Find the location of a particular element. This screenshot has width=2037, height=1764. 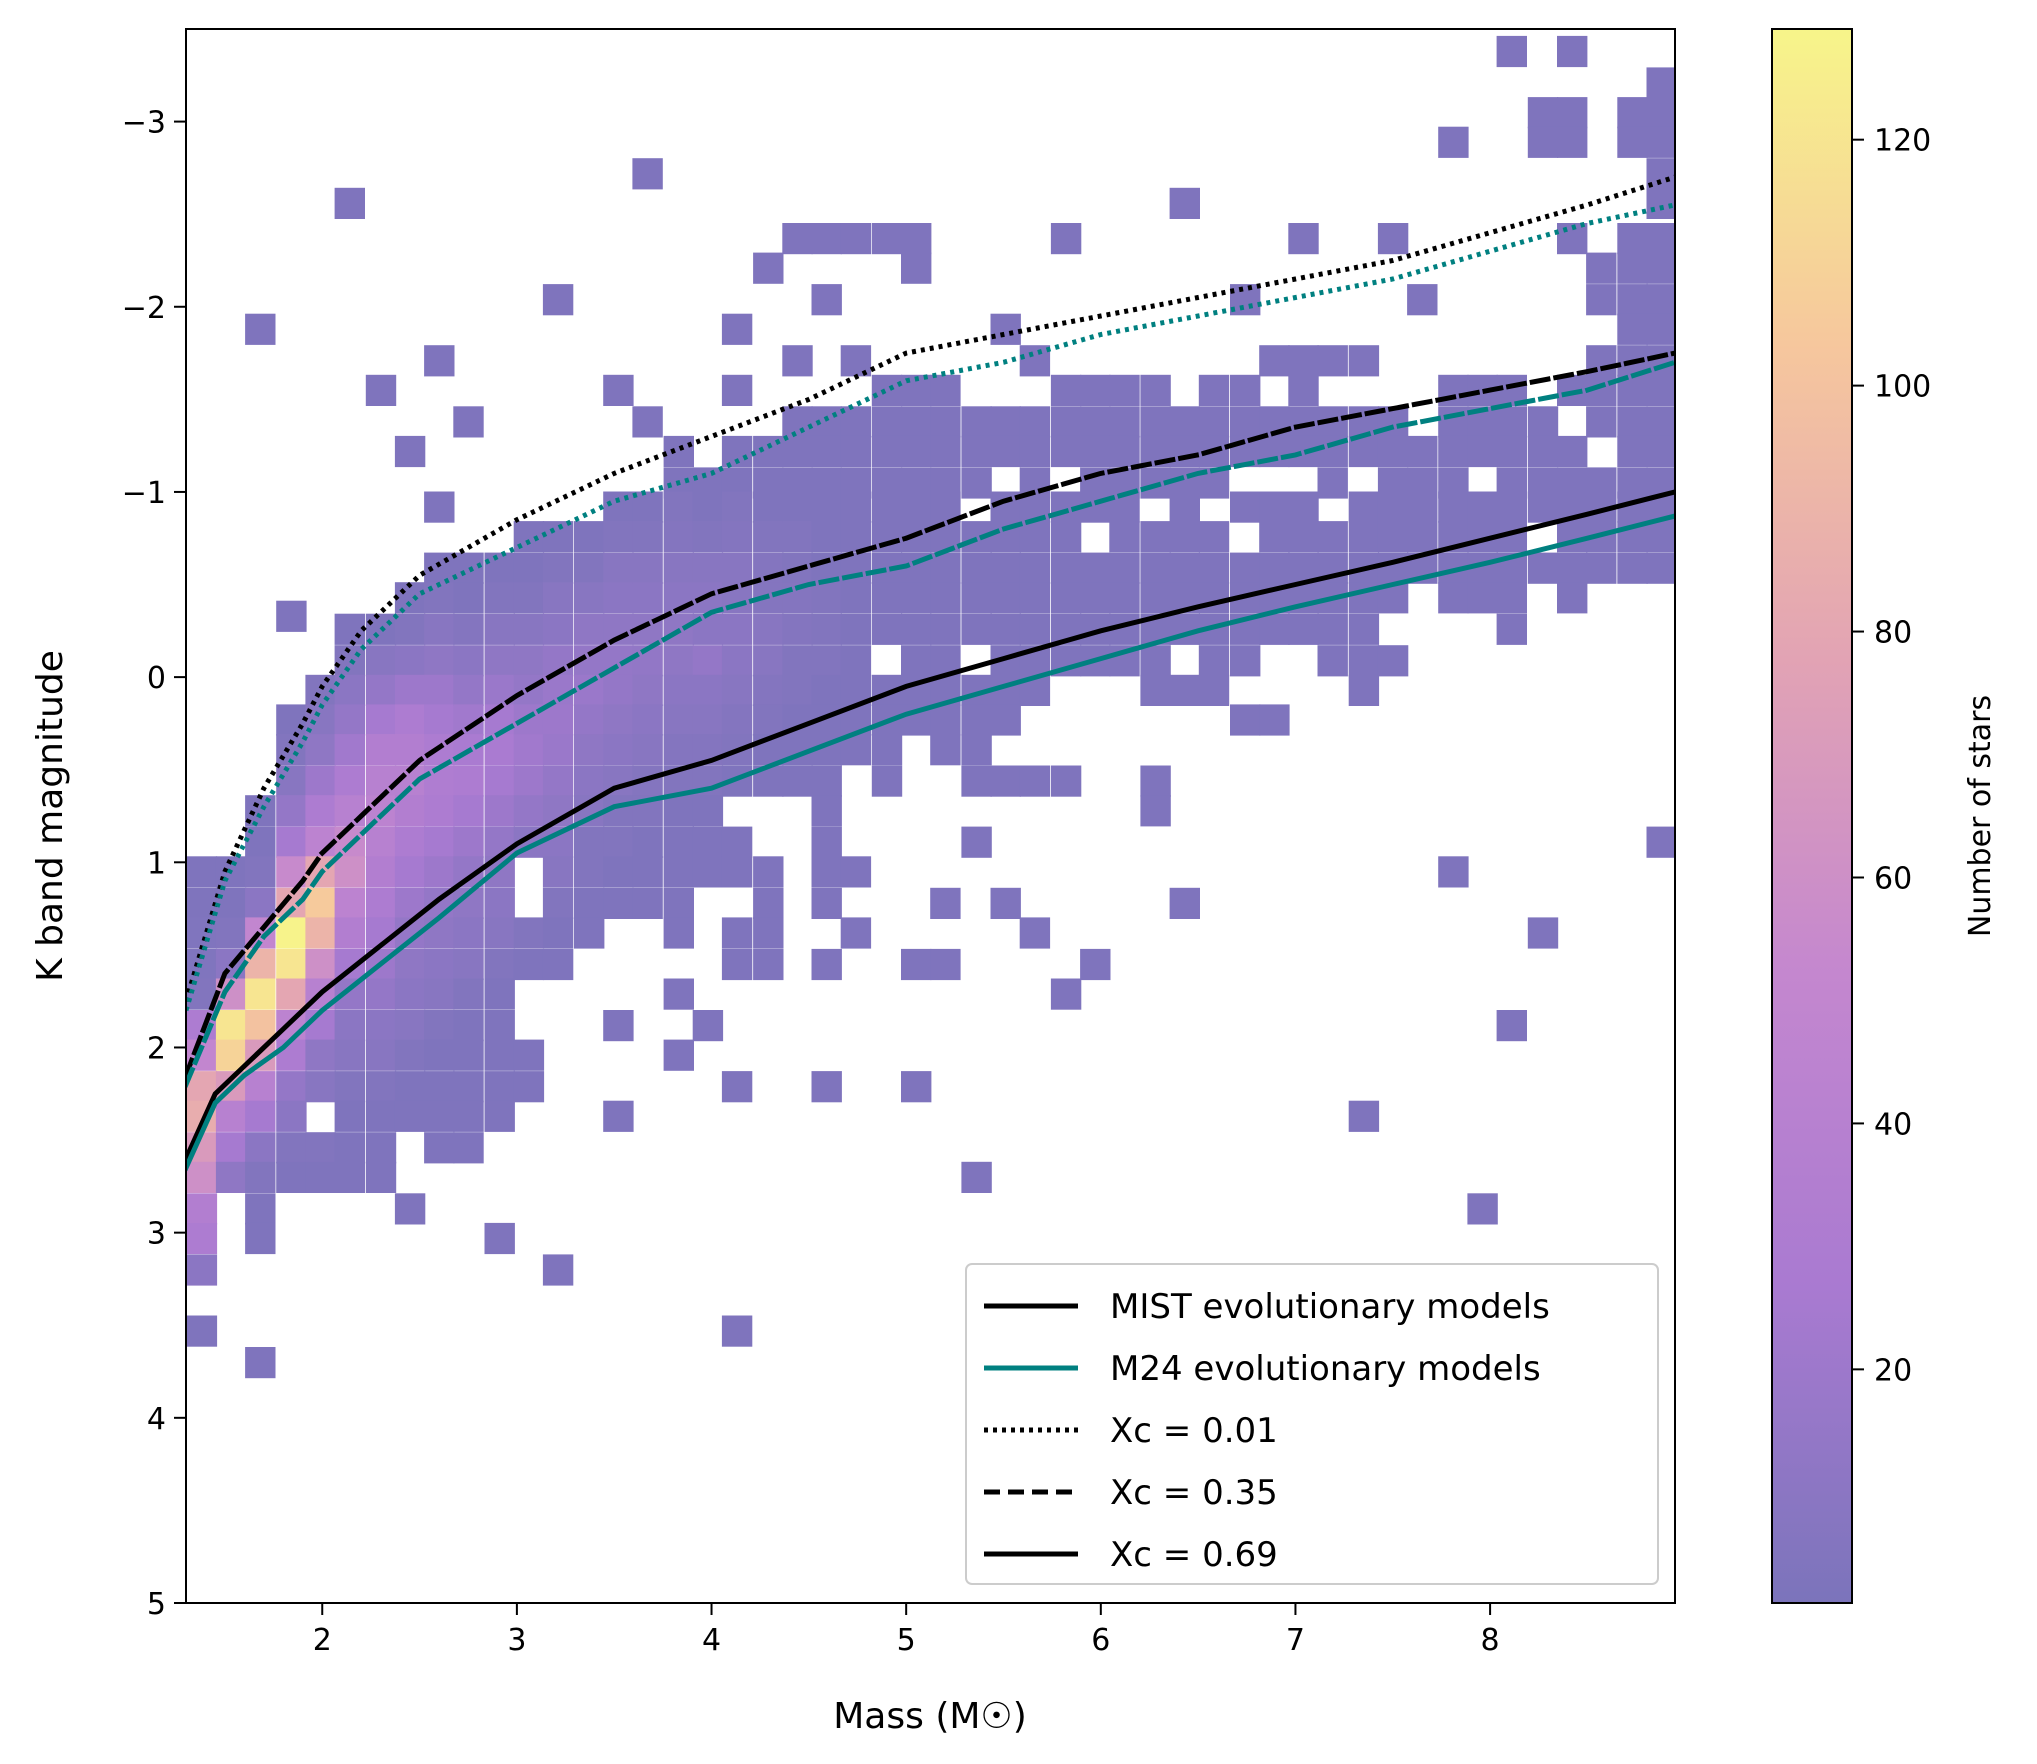

y-axis-title: K band magnitude is located at coordinates (50, 816).